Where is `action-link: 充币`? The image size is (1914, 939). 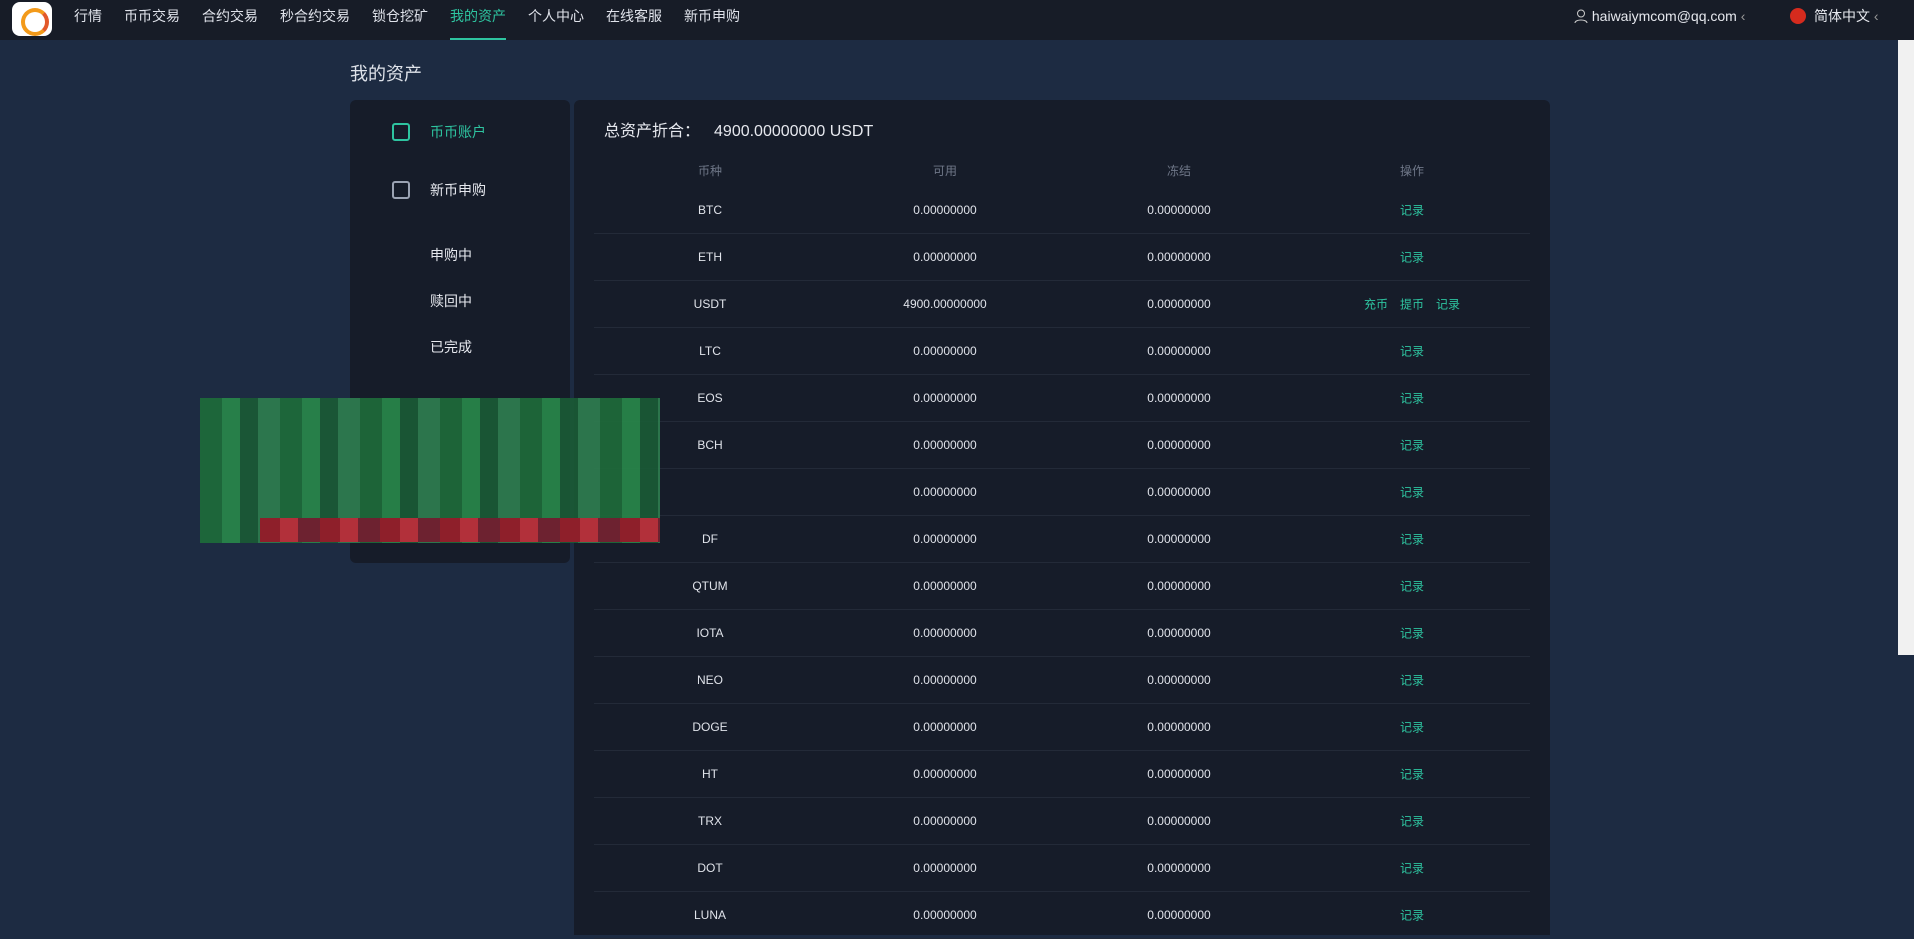
action-link: 充币 is located at coordinates (1375, 304).